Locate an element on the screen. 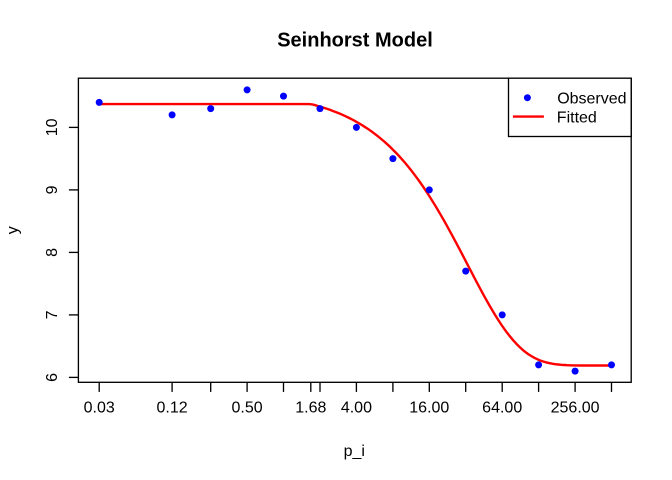 This screenshot has height=480, width=672. svg-text: Fitted is located at coordinates (577, 117).